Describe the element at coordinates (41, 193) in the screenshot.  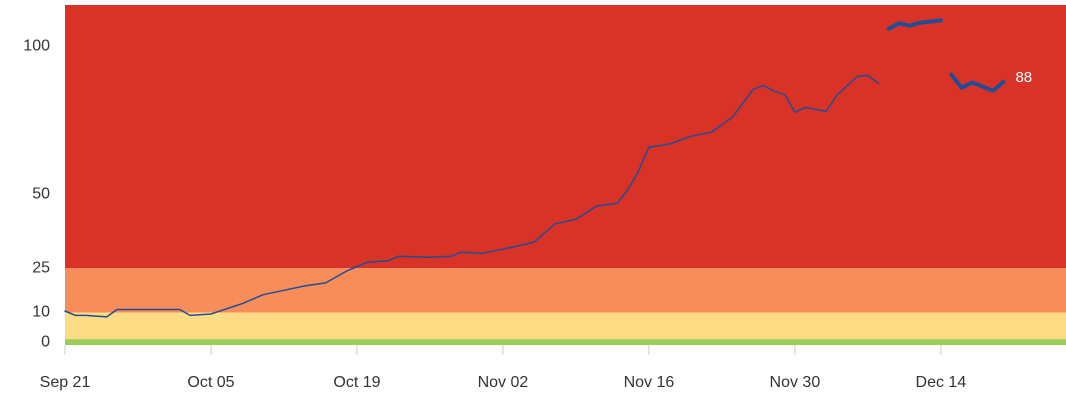
I see `y-tick-label: 50` at that location.